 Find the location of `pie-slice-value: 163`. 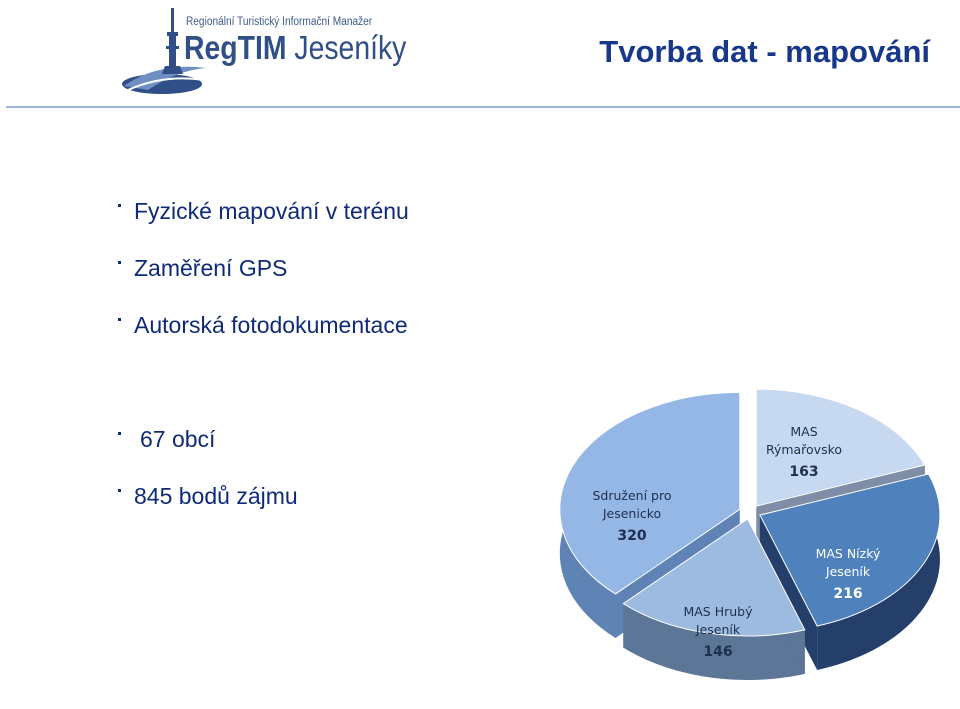

pie-slice-value: 163 is located at coordinates (803, 472).